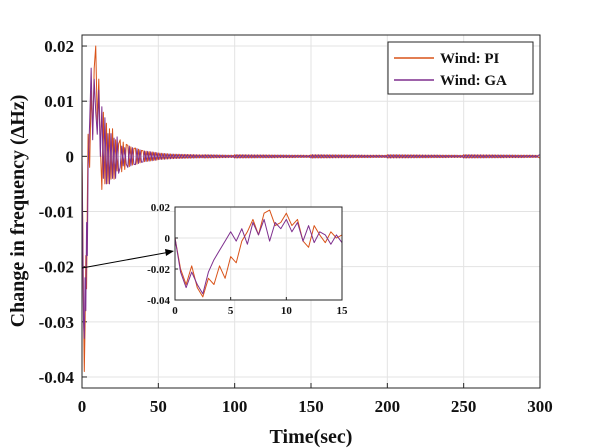  I want to click on x-axis-label: Time(sec), so click(311, 437).